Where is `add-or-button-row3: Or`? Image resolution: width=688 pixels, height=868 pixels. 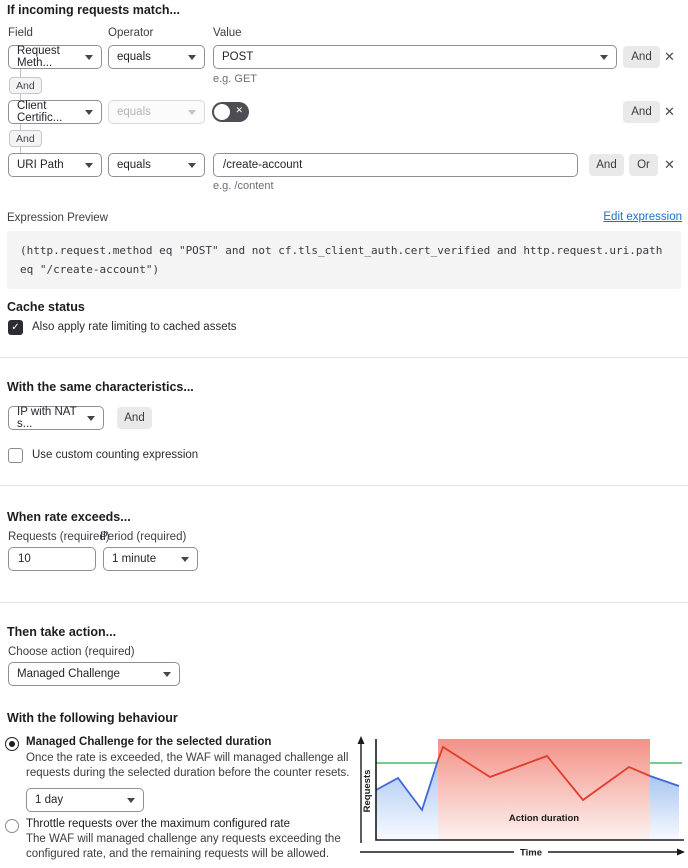
add-or-button-row3: Or is located at coordinates (643, 165).